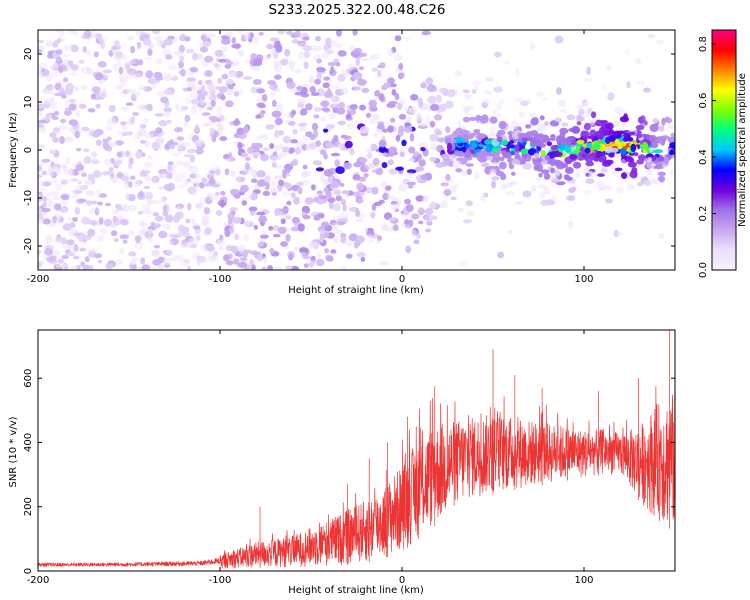 The width and height of the screenshot is (750, 600). I want to click on colorbar-ticks: 0.0 0.2 0.4 0.6 0.8, so click(707, 157).